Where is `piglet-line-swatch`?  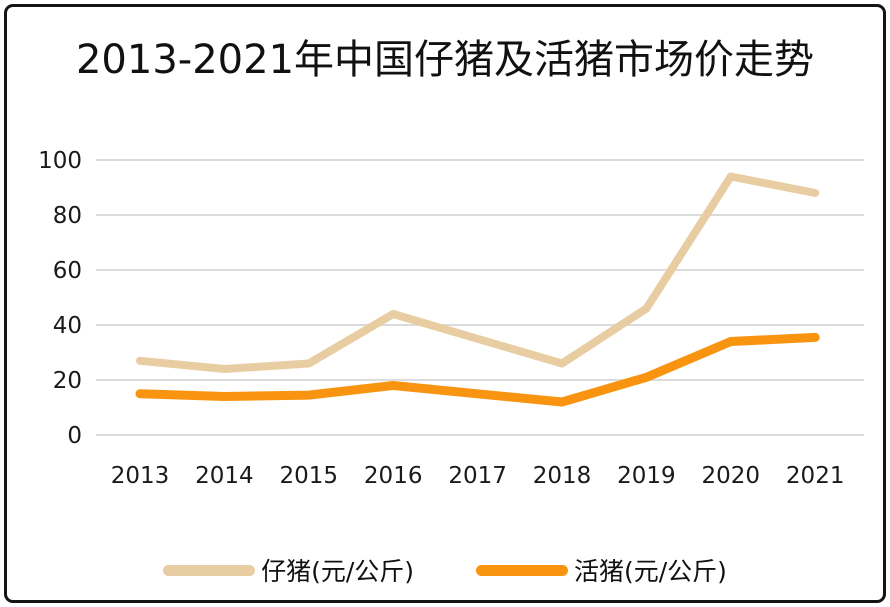
piglet-line-swatch is located at coordinates (209, 570).